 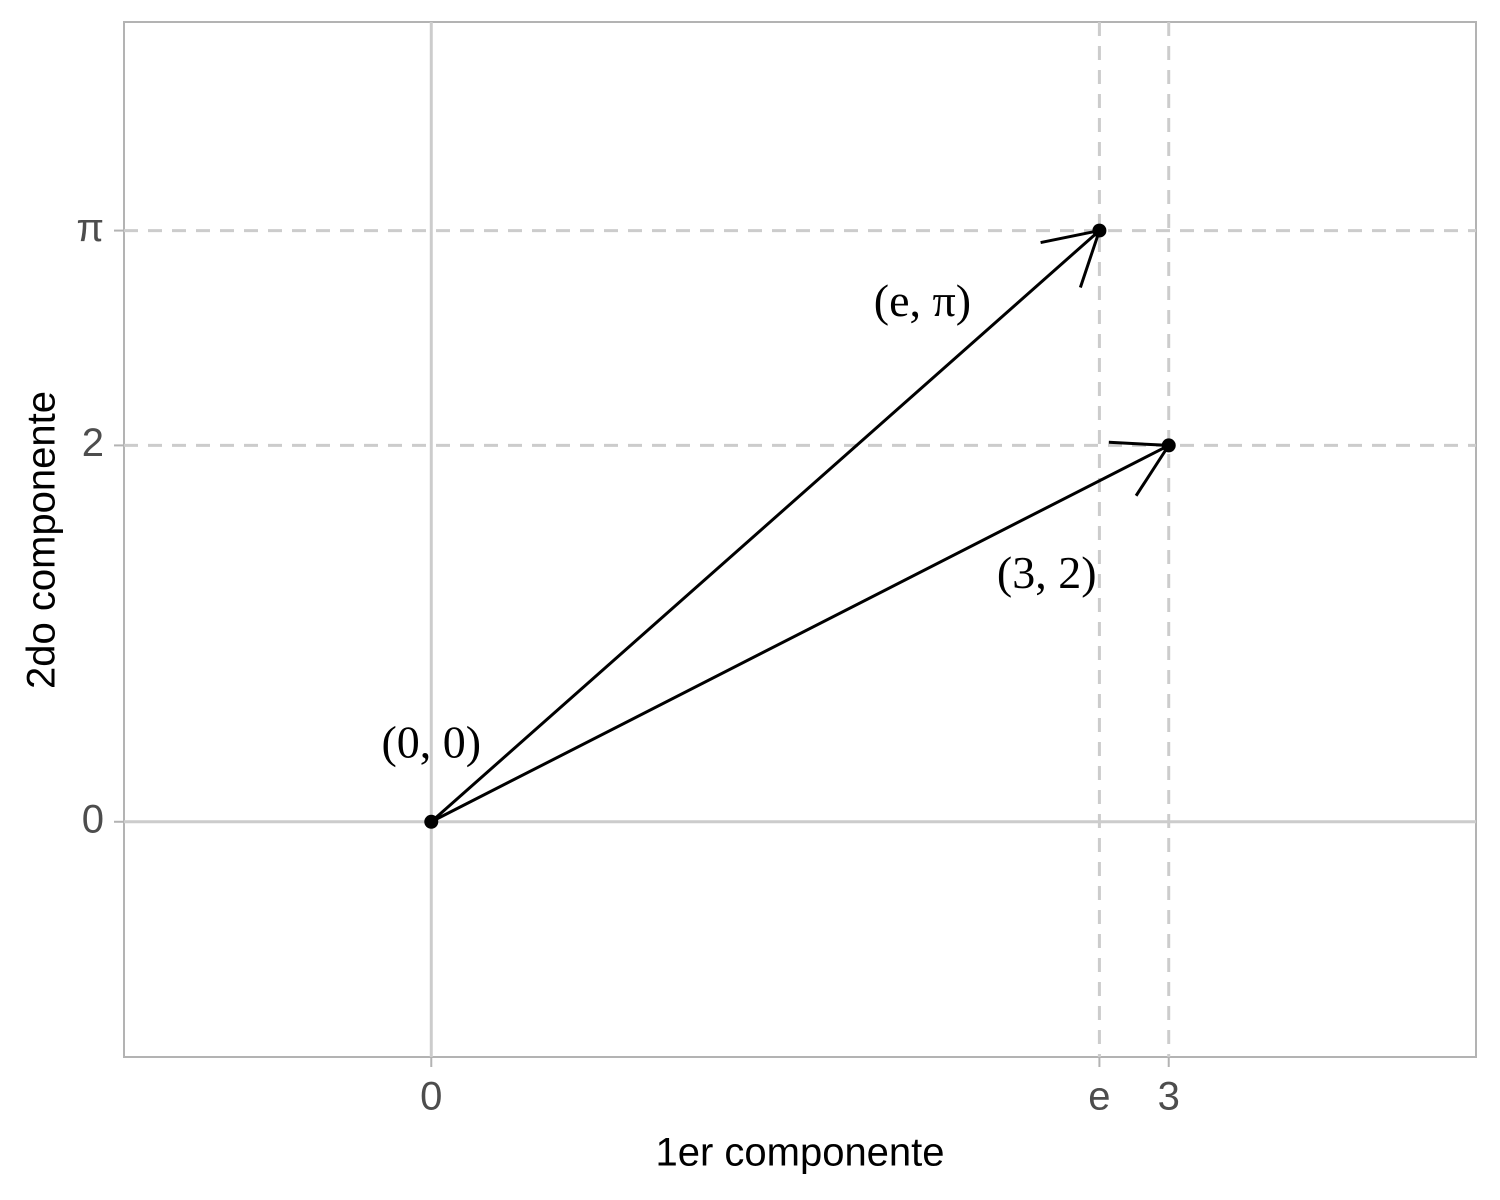 I want to click on x-tick-label: 3, so click(x=1169, y=1097).